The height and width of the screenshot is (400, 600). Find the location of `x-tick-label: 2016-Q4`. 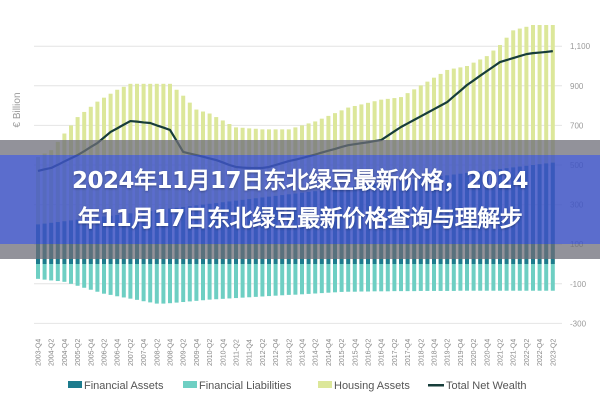

x-tick-label: 2016-Q4 is located at coordinates (382, 352).